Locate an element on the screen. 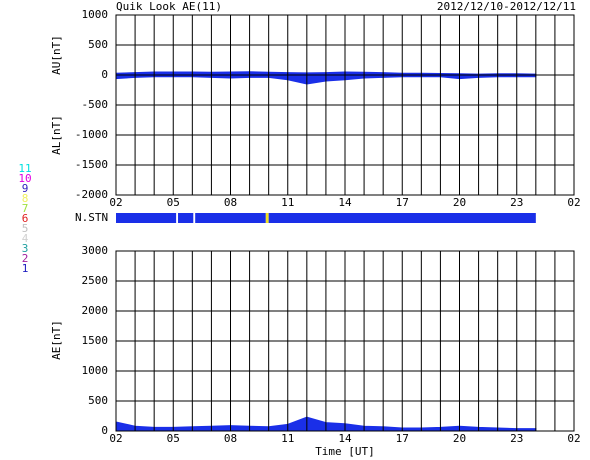 This screenshot has width=590, height=460. y-tick-label: -1500 is located at coordinates (91, 164).